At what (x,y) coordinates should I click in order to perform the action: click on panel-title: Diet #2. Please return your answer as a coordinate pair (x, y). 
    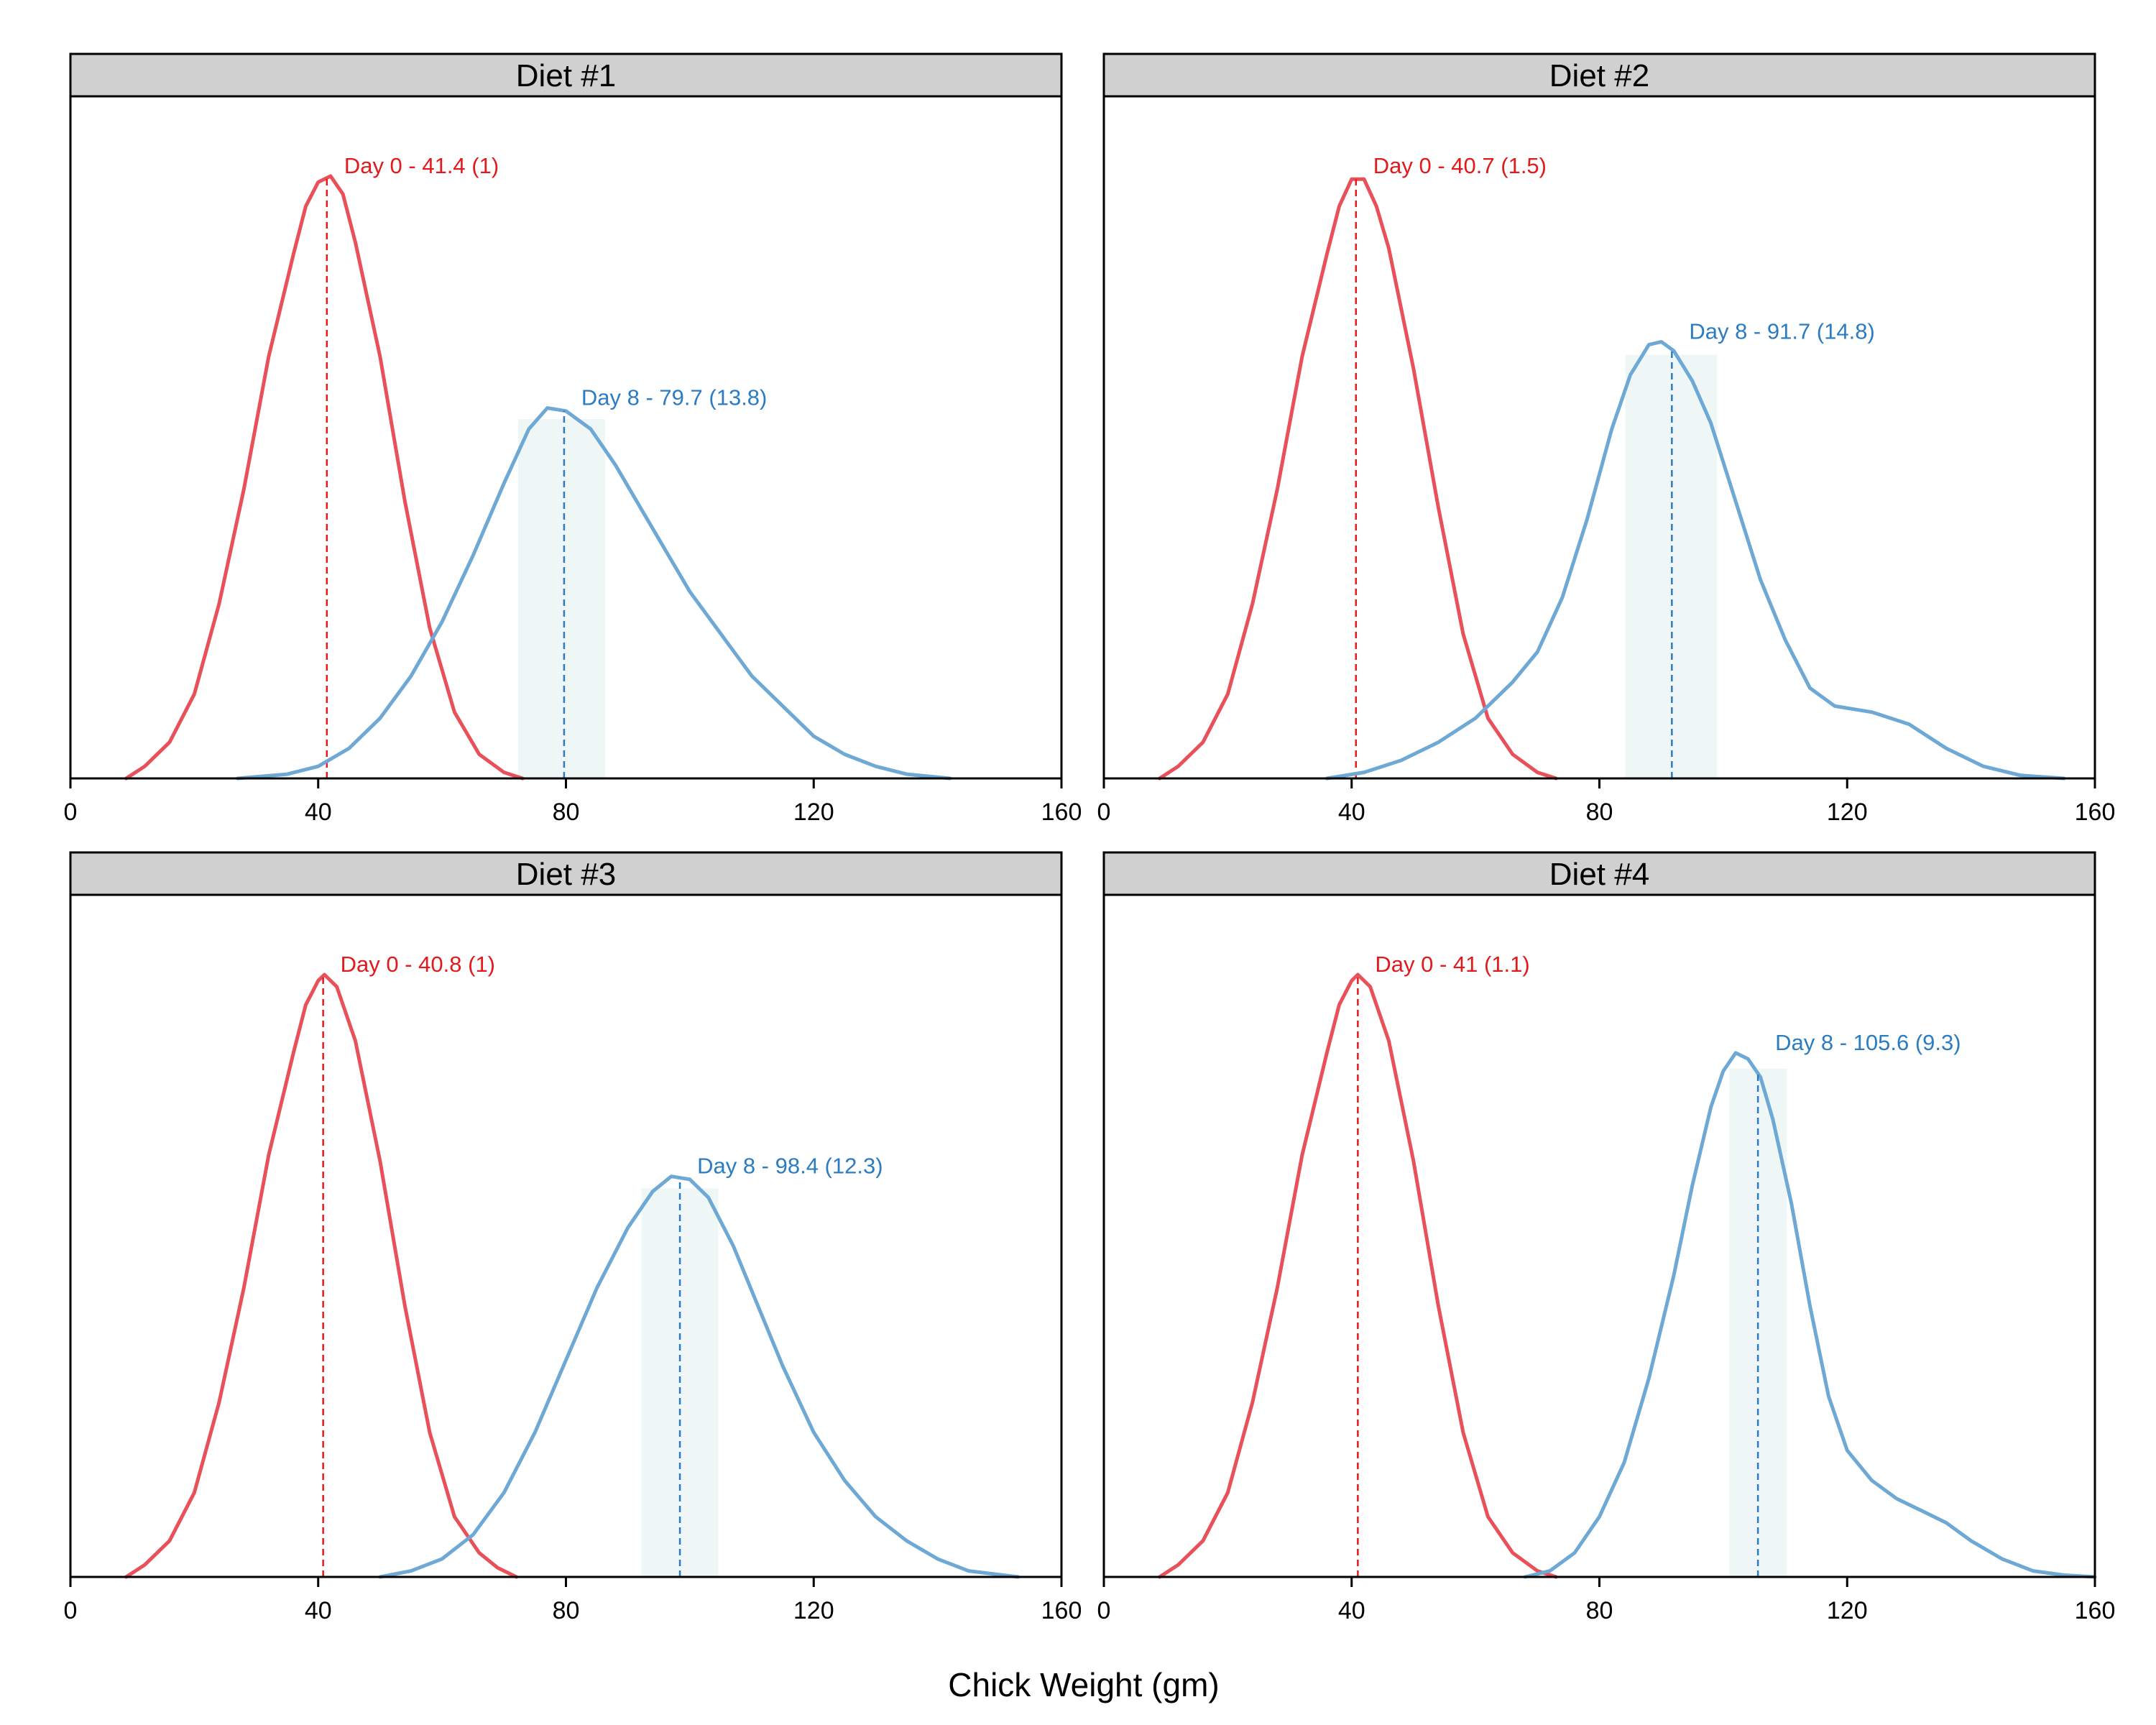
    Looking at the image, I should click on (1599, 75).